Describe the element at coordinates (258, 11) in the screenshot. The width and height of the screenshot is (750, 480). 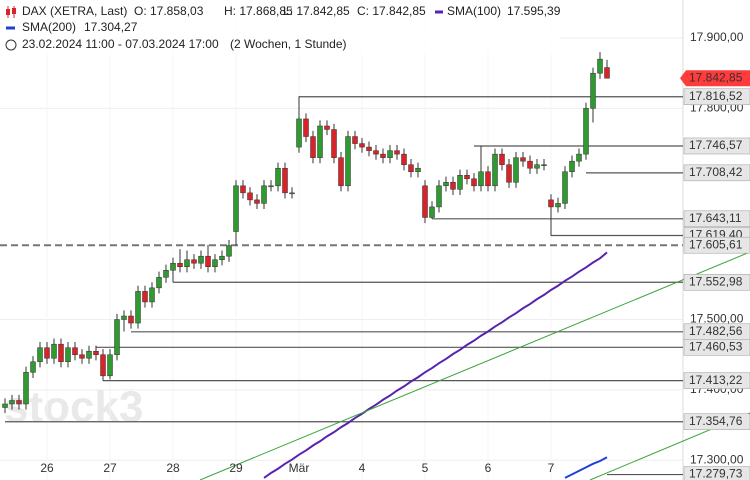
I see `ohlc-high: H: 17.868,85` at that location.